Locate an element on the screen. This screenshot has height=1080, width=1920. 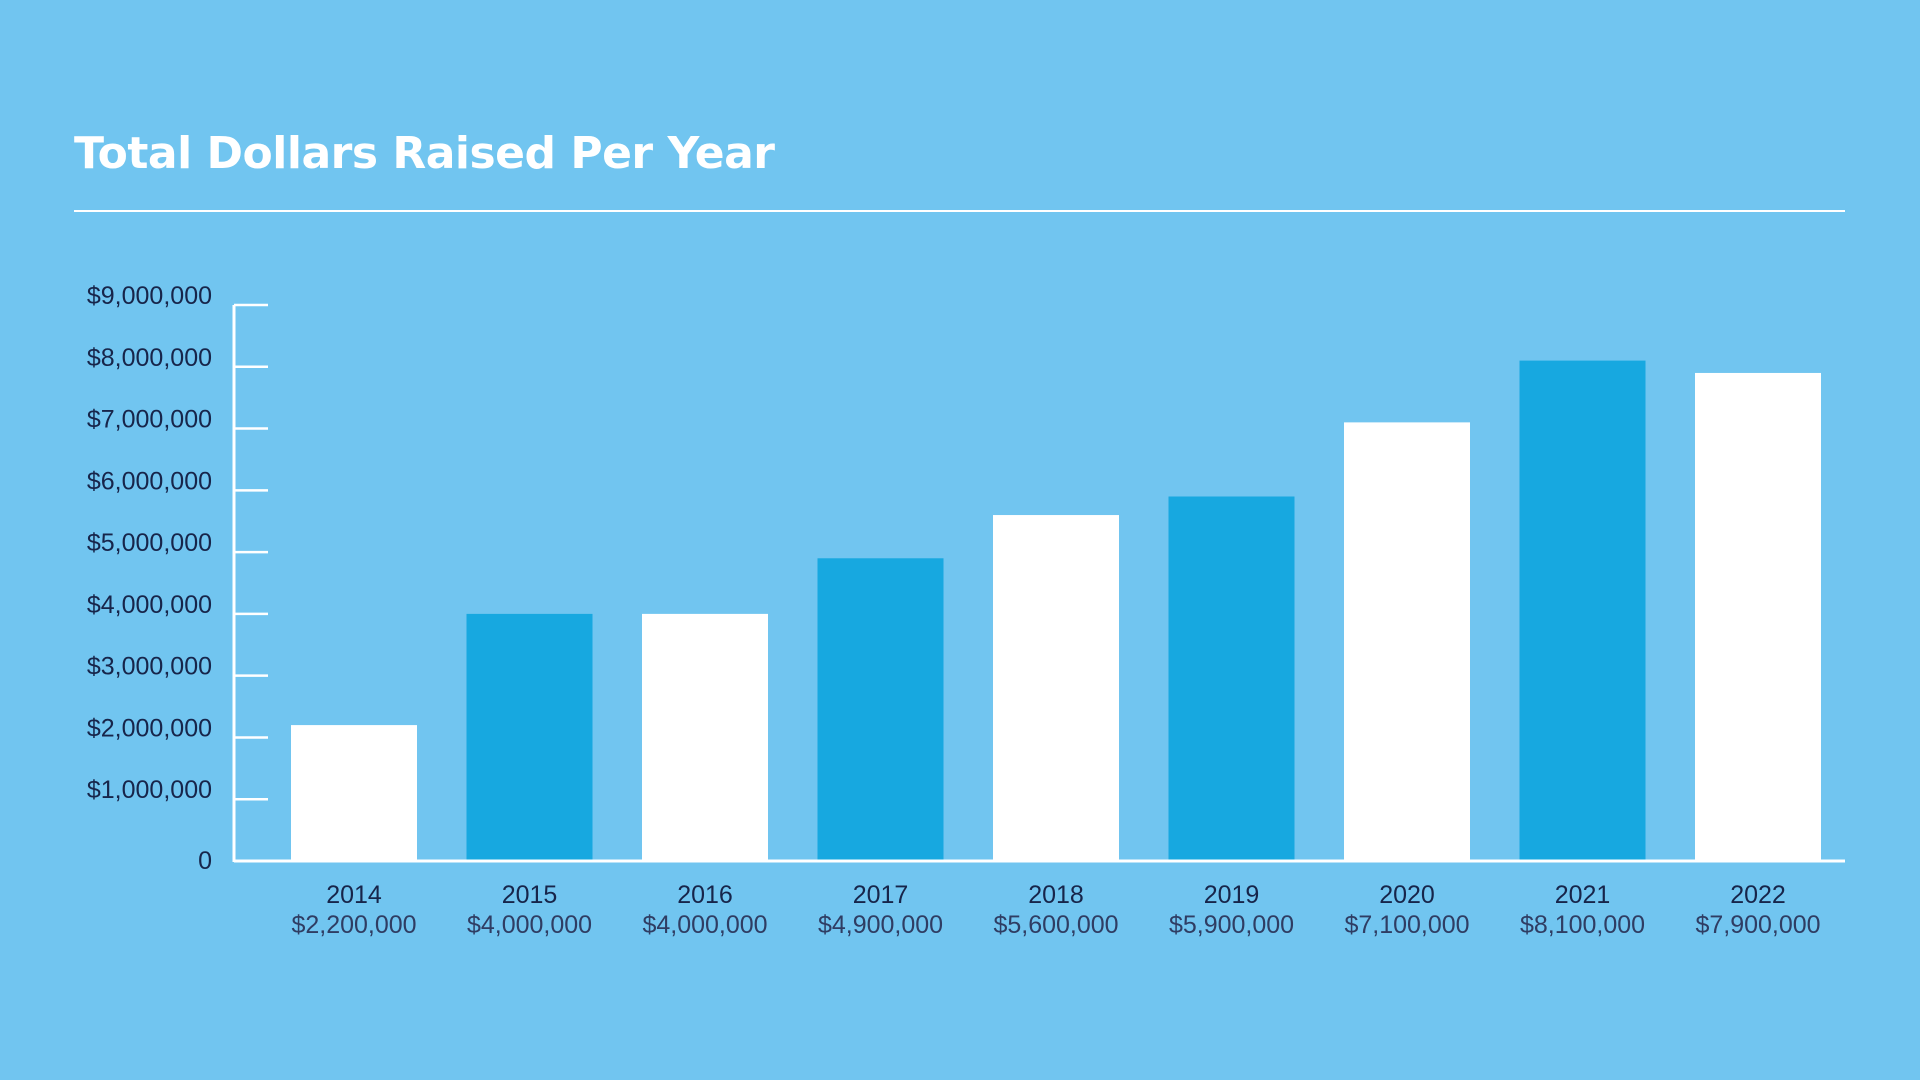
y-tick-label: $1,000,000 is located at coordinates (149, 790).